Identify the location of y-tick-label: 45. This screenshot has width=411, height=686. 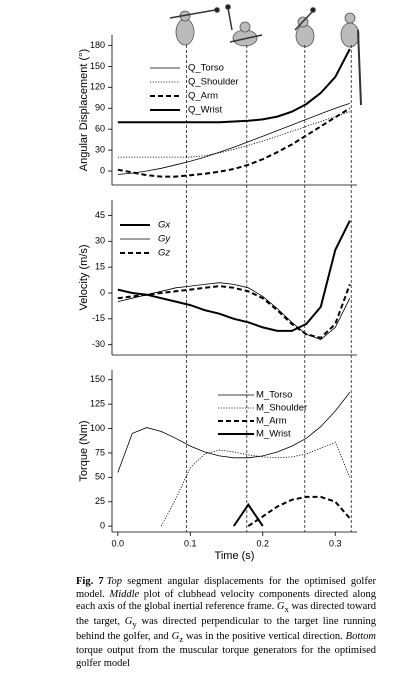
(100, 215).